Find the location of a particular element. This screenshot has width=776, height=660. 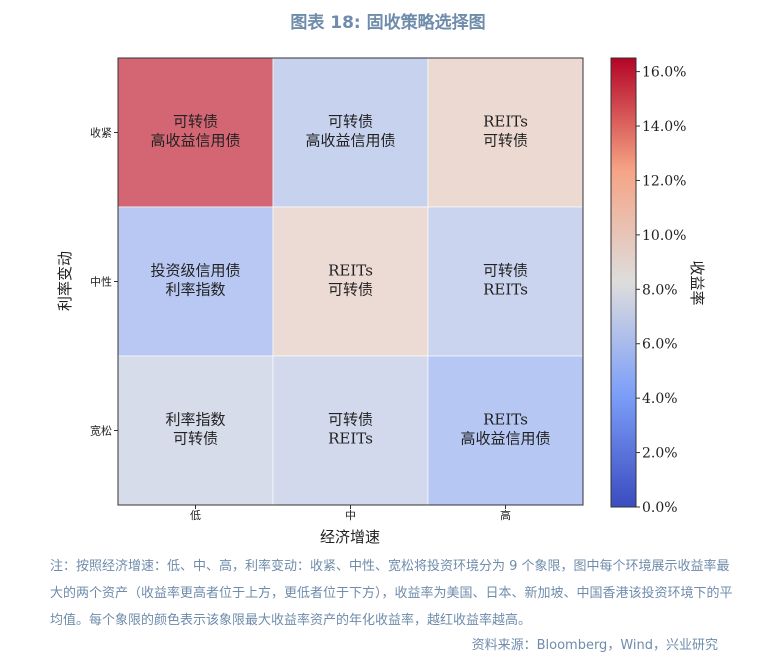

colorbar-tick-label: 16.0% is located at coordinates (664, 73).